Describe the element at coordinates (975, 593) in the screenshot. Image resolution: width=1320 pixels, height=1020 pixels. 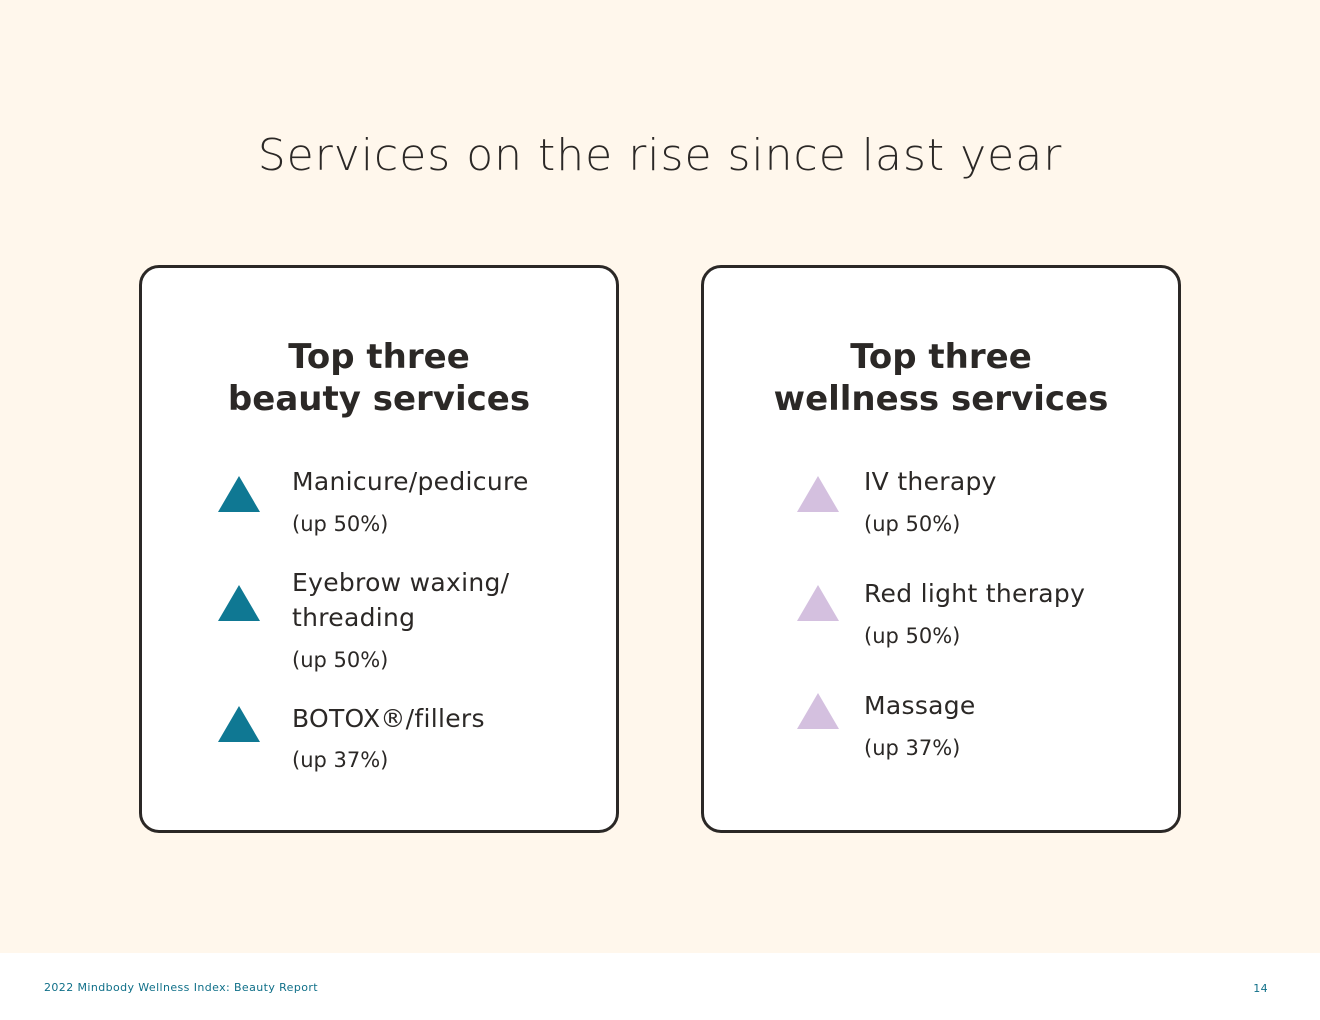
I see `wellness-item-label: Red light therapy` at that location.